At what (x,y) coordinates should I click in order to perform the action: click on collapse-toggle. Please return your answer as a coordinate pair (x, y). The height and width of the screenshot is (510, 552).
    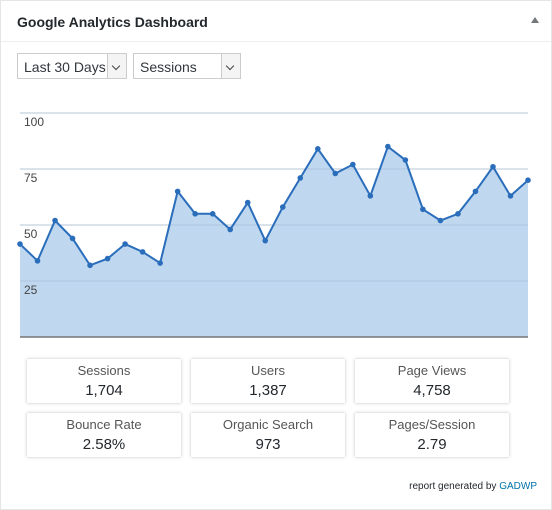
    Looking at the image, I should click on (535, 20).